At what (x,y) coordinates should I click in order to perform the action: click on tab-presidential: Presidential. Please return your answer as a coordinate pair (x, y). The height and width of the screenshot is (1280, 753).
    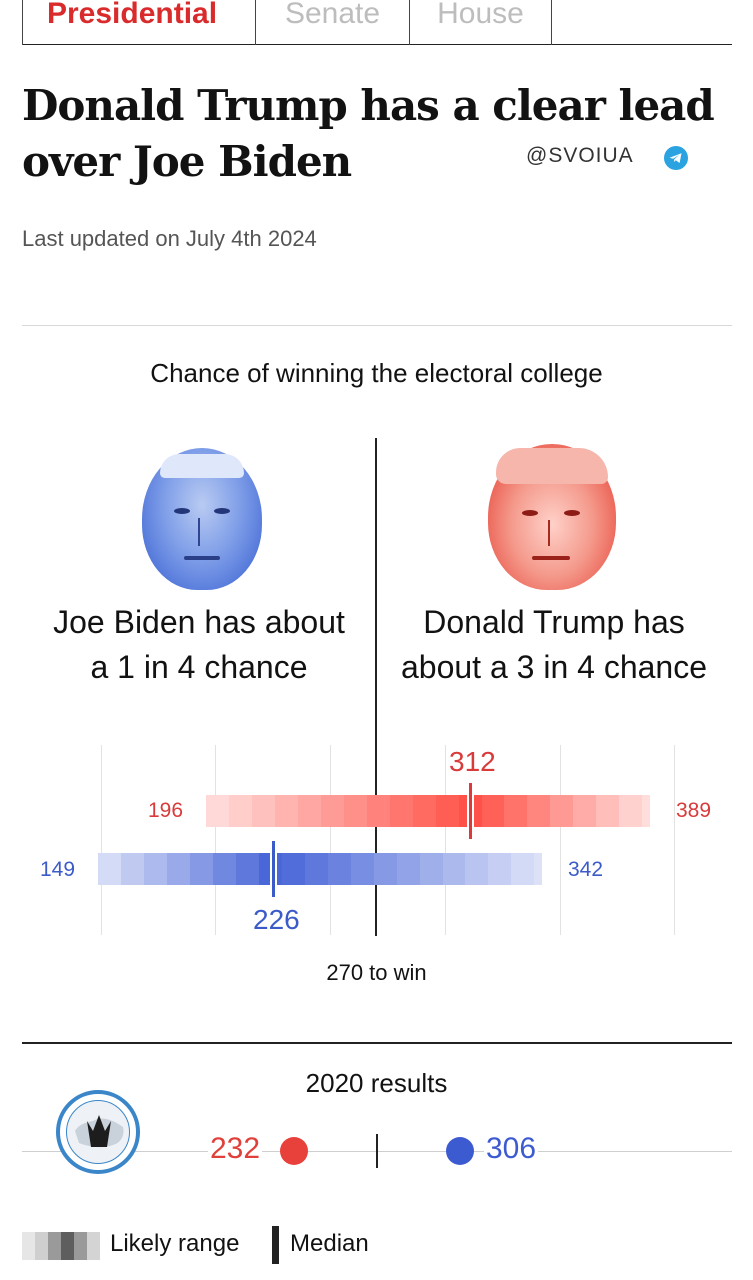
    Looking at the image, I should click on (139, 22).